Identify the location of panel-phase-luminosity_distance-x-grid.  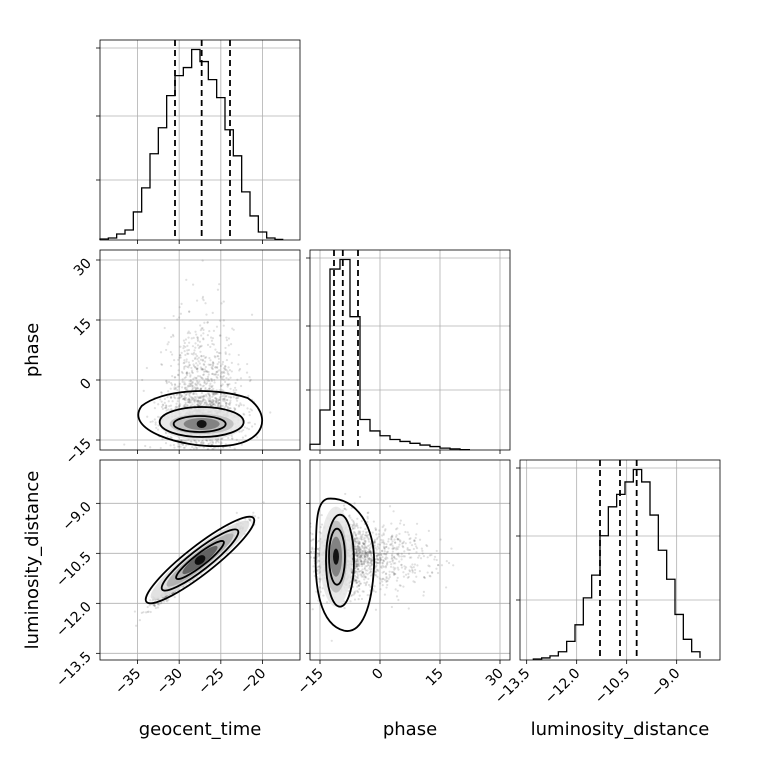
(410, 560).